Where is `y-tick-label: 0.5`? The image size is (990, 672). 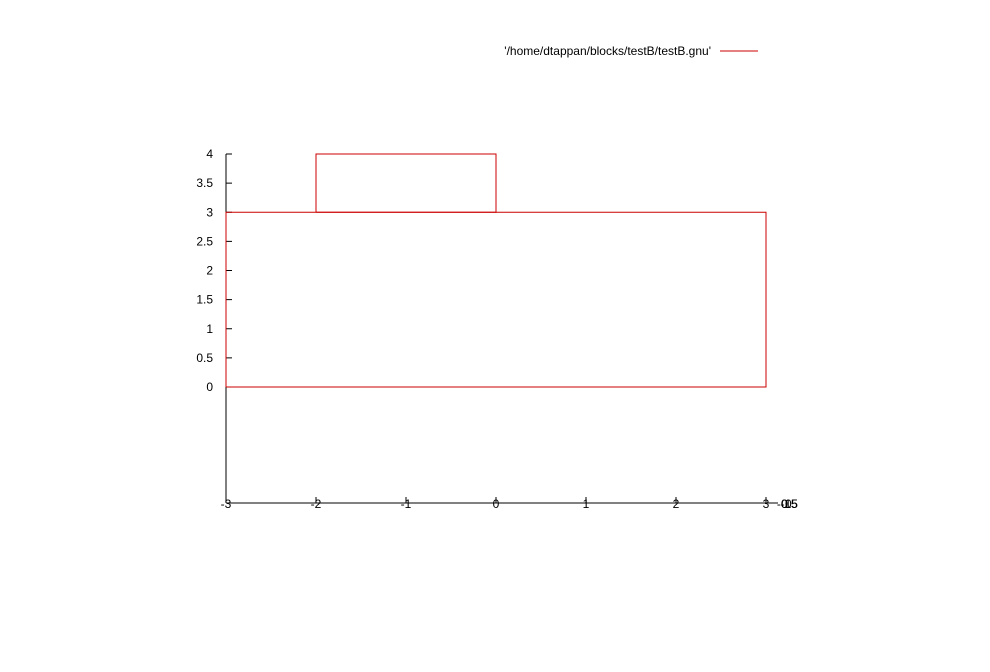 y-tick-label: 0.5 is located at coordinates (204, 358).